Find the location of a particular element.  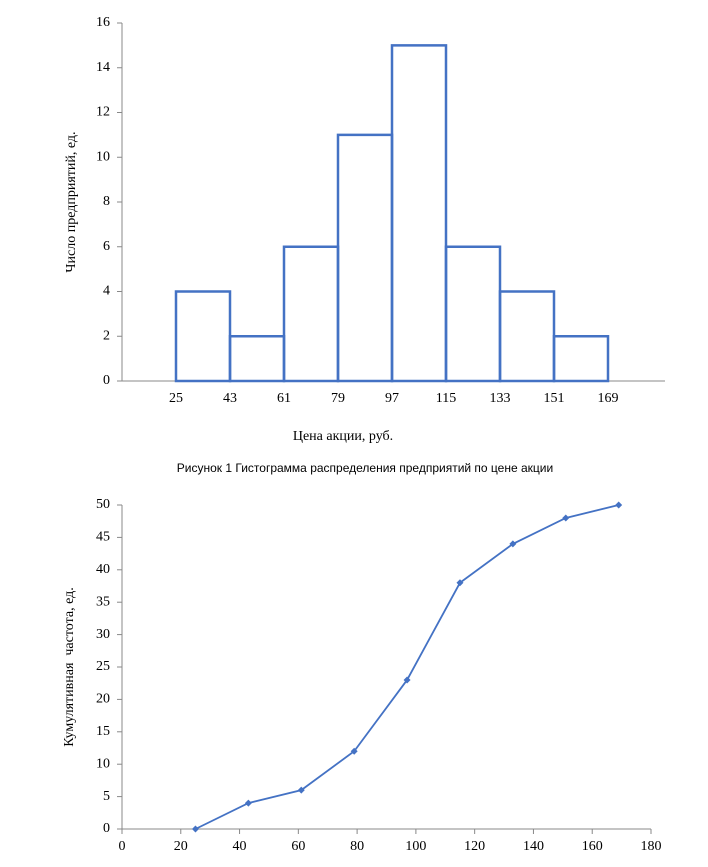

y-tick-label: 2 is located at coordinates (106, 335).